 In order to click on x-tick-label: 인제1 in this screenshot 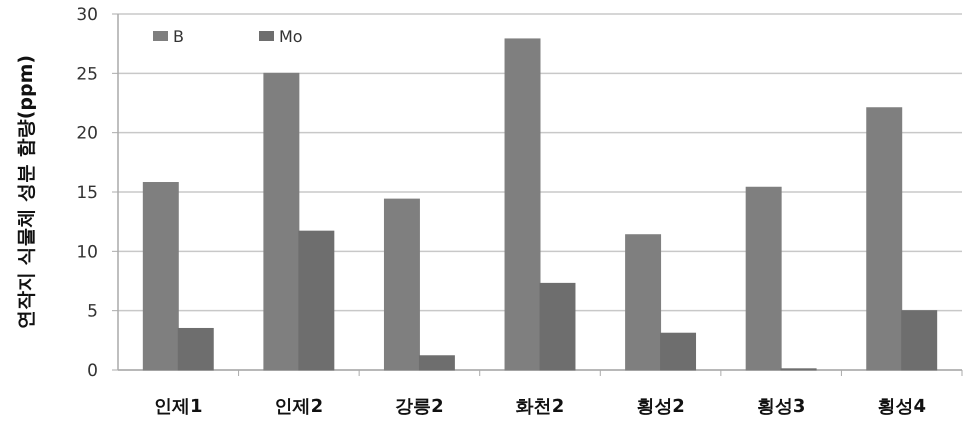, I will do `click(178, 406)`.